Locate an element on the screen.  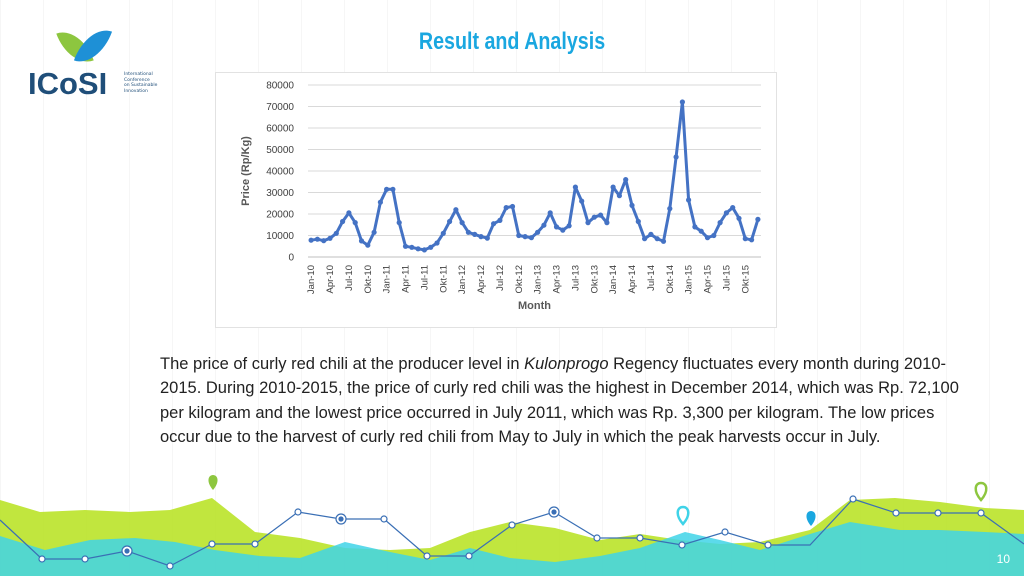
x-tick-label: Apr-12 is located at coordinates (481, 279).